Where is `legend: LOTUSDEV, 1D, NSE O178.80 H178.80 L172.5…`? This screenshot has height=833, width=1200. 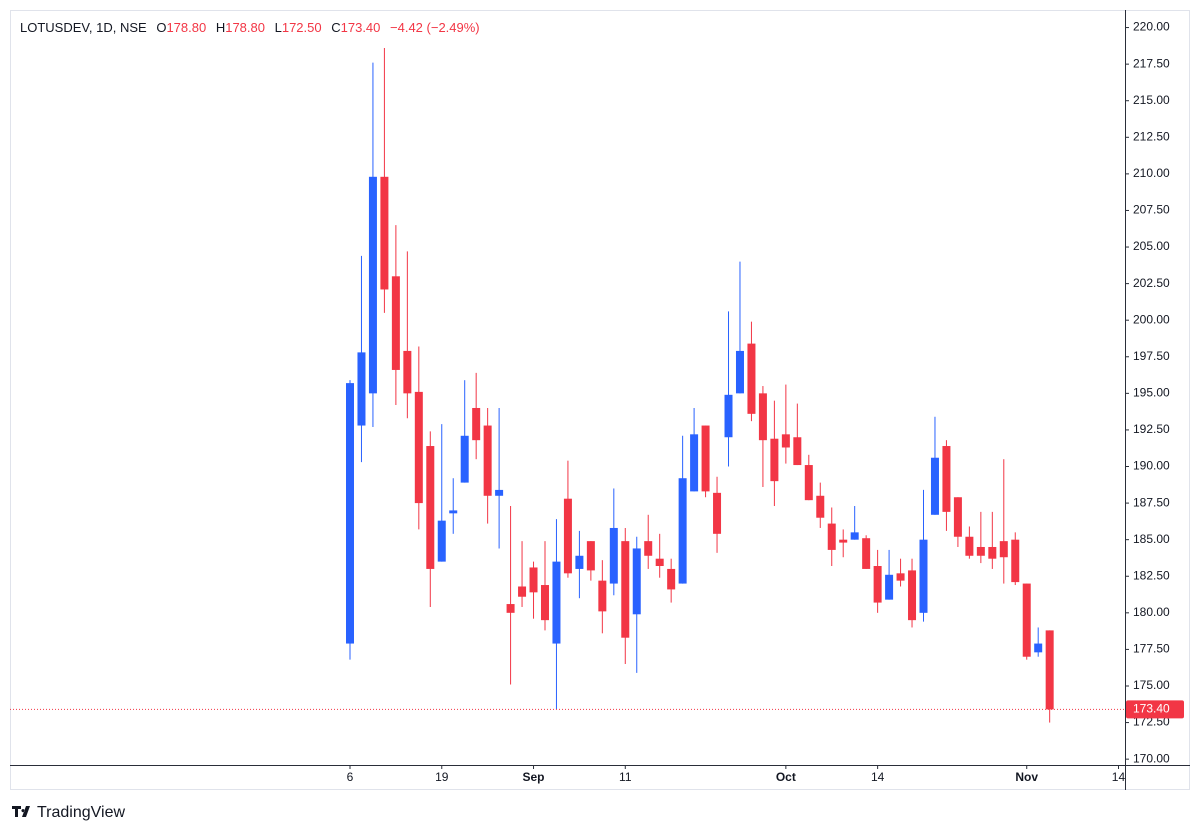
legend: LOTUSDEV, 1D, NSE O178.80 H178.80 L172.5… is located at coordinates (250, 27).